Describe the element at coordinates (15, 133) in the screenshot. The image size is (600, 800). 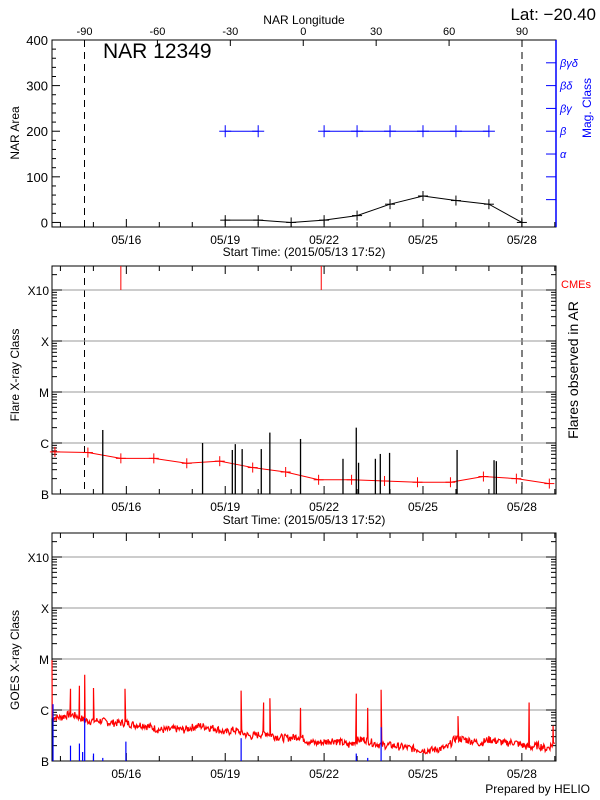
I see `panel1-ylabel: NAR Area` at that location.